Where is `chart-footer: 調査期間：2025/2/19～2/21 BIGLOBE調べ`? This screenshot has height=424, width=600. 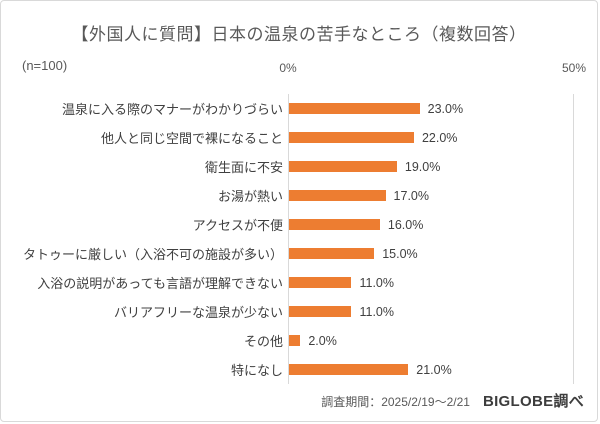 chart-footer: 調査期間：2025/2/19～2/21 BIGLOBE調べ is located at coordinates (452, 400).